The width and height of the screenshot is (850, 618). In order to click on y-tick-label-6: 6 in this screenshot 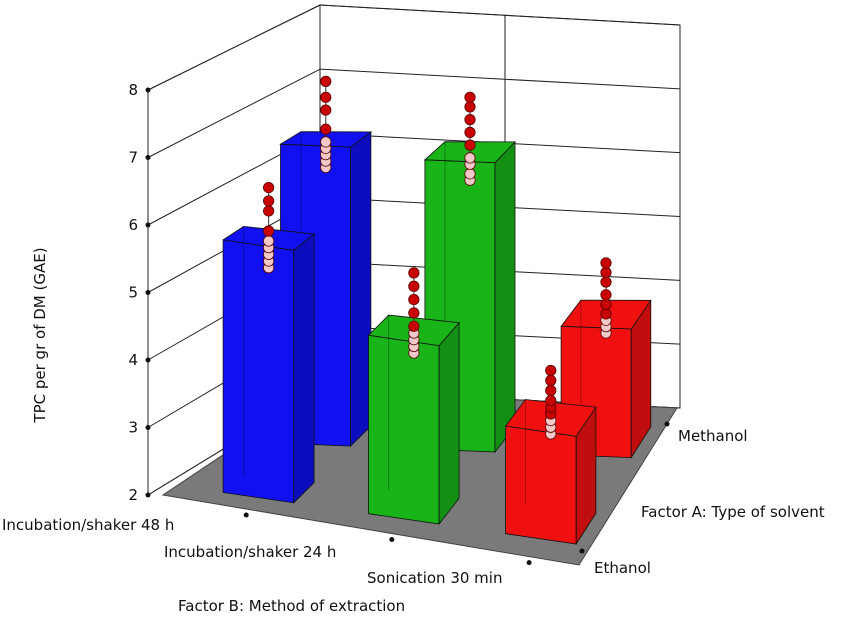, I will do `click(133, 225)`.